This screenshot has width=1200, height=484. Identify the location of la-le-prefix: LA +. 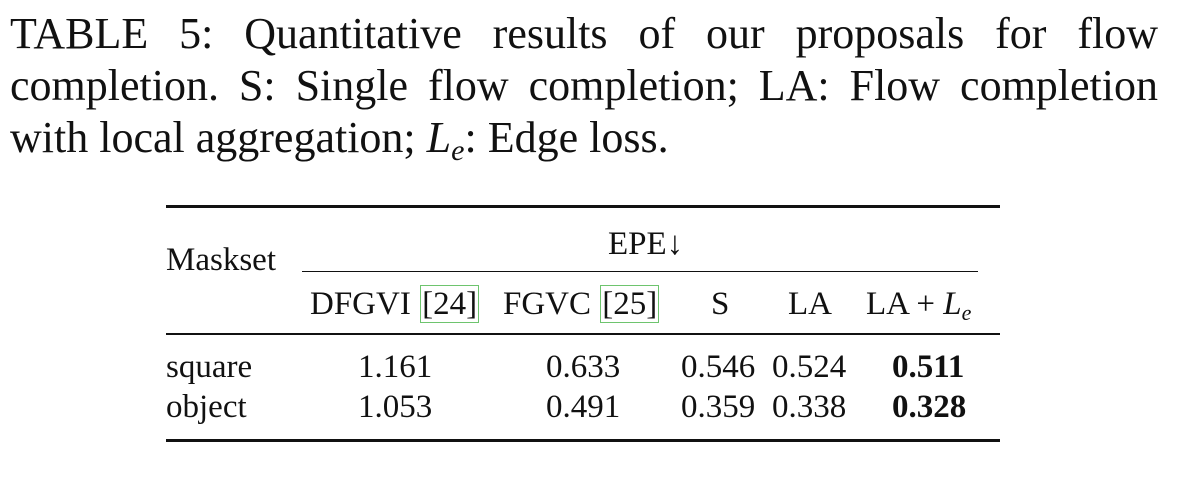
(905, 304).